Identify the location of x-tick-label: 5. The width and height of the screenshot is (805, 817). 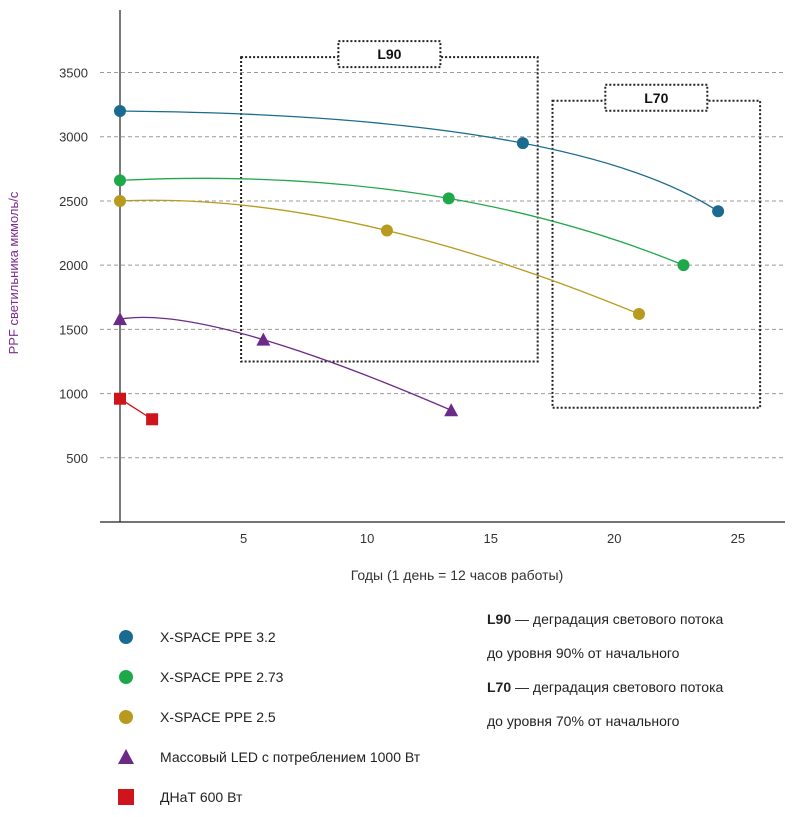
(243, 538).